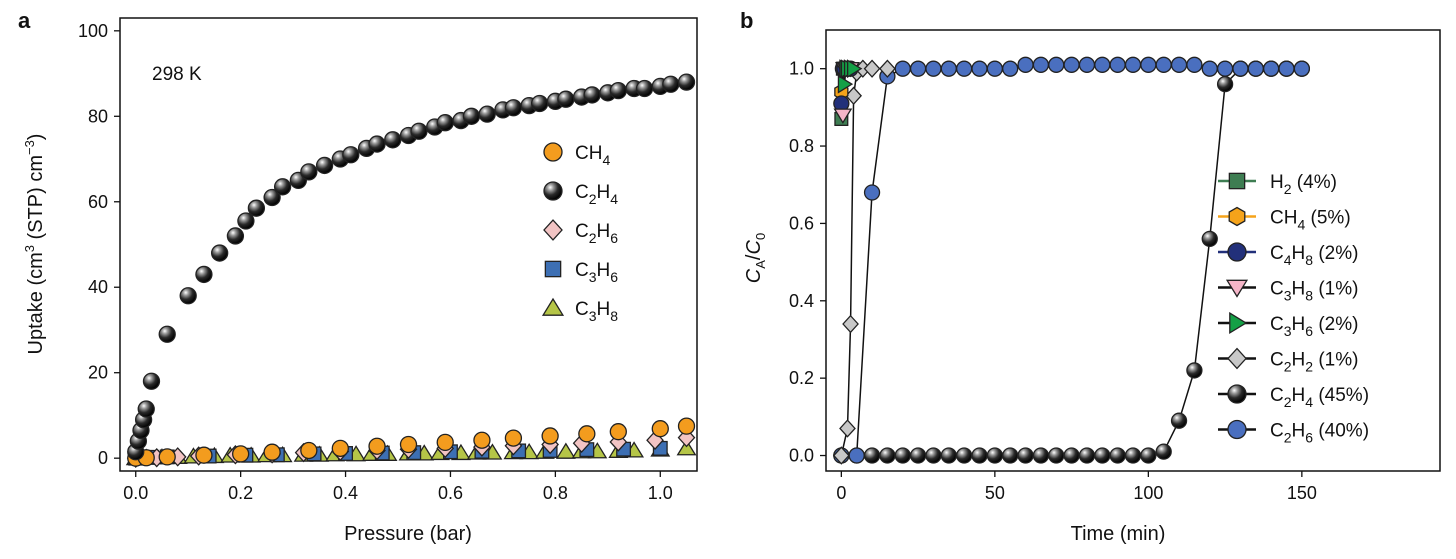 The image size is (1456, 559). Describe the element at coordinates (596, 194) in the screenshot. I see `legend-label-c2h4: C2H4` at that location.